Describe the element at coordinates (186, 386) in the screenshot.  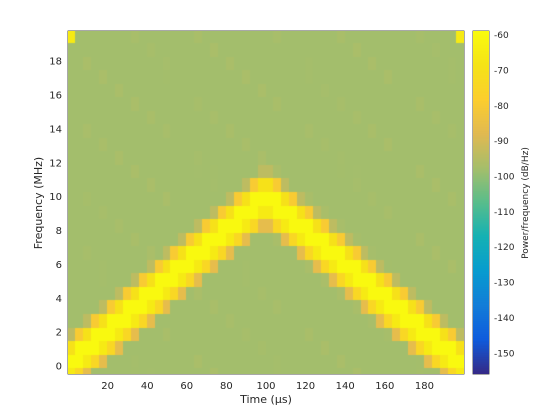
I see `x-tick-label: 60` at that location.